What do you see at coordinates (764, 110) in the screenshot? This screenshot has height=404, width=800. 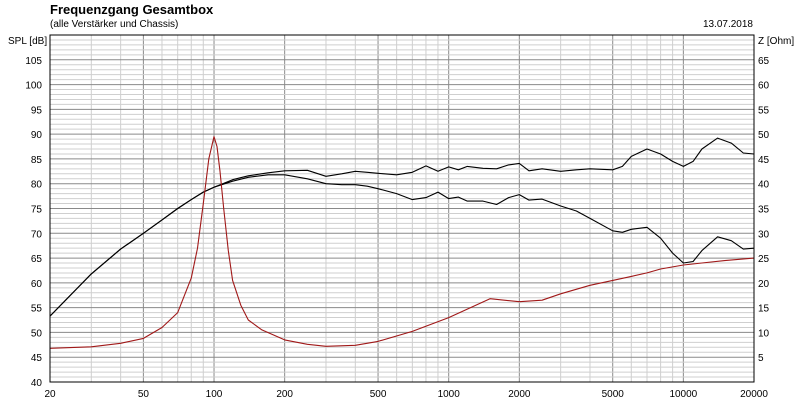 I see `y2-tick-label: 55` at bounding box center [764, 110].